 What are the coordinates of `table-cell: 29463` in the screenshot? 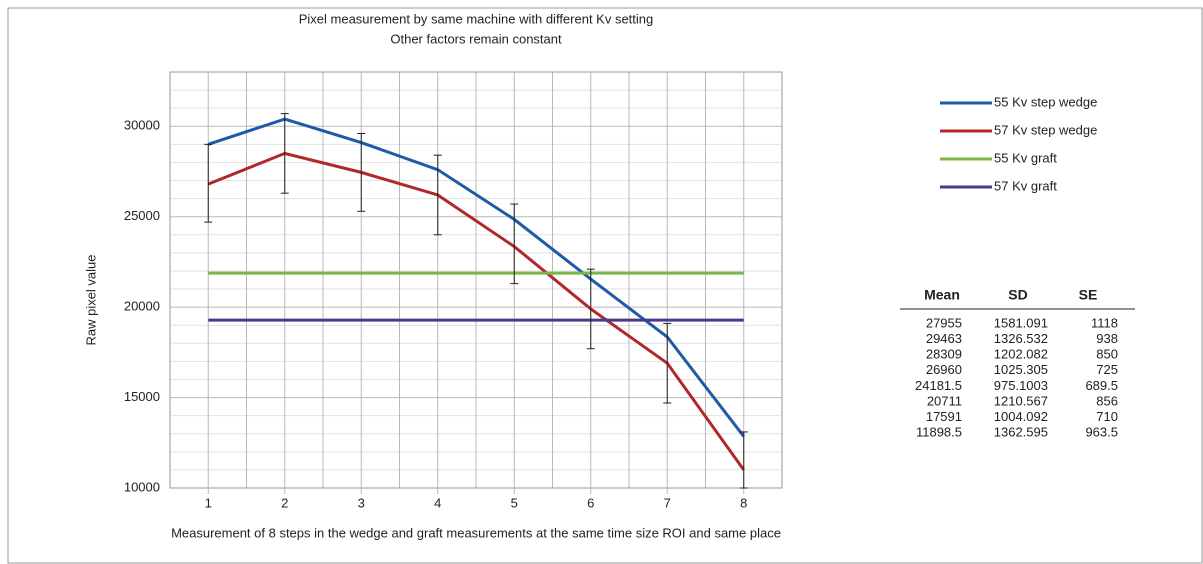 It's located at (944, 338).